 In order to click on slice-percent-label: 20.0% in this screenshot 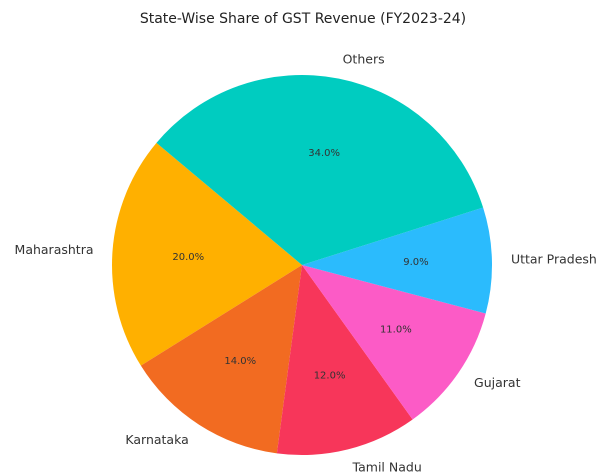, I will do `click(188, 257)`.